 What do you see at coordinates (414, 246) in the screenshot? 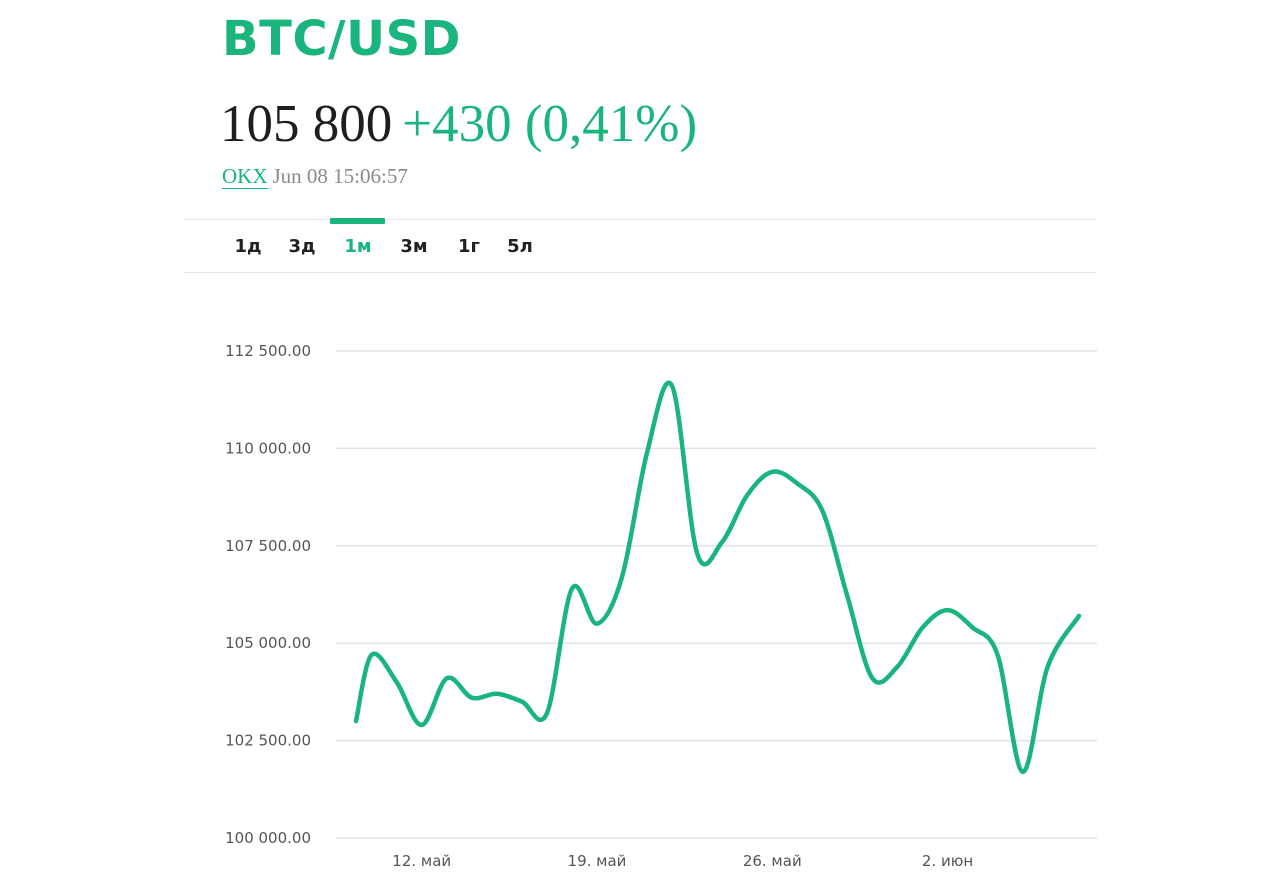
I see `tab-3m: 3м` at bounding box center [414, 246].